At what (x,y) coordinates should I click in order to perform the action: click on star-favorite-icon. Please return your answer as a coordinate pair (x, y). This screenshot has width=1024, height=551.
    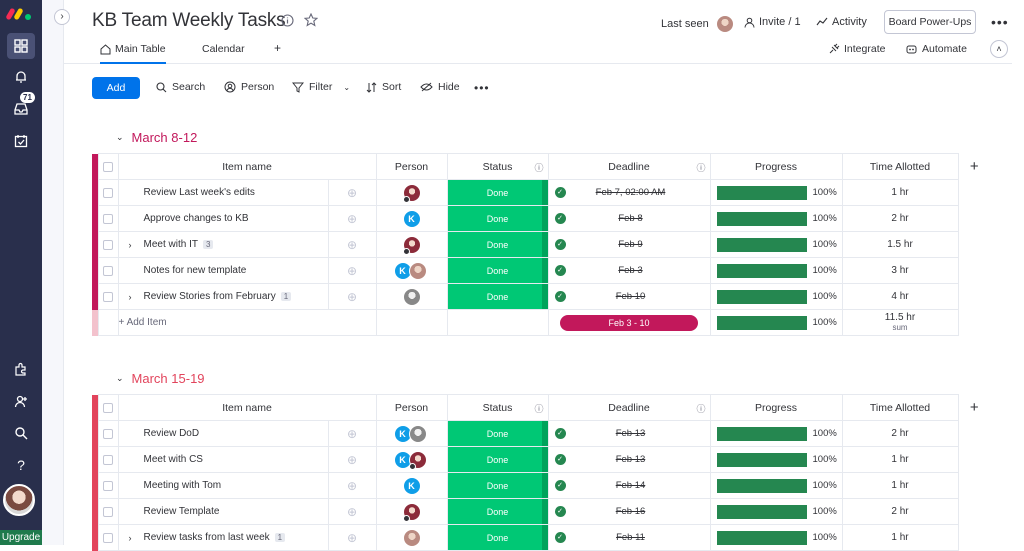
    Looking at the image, I should click on (311, 21).